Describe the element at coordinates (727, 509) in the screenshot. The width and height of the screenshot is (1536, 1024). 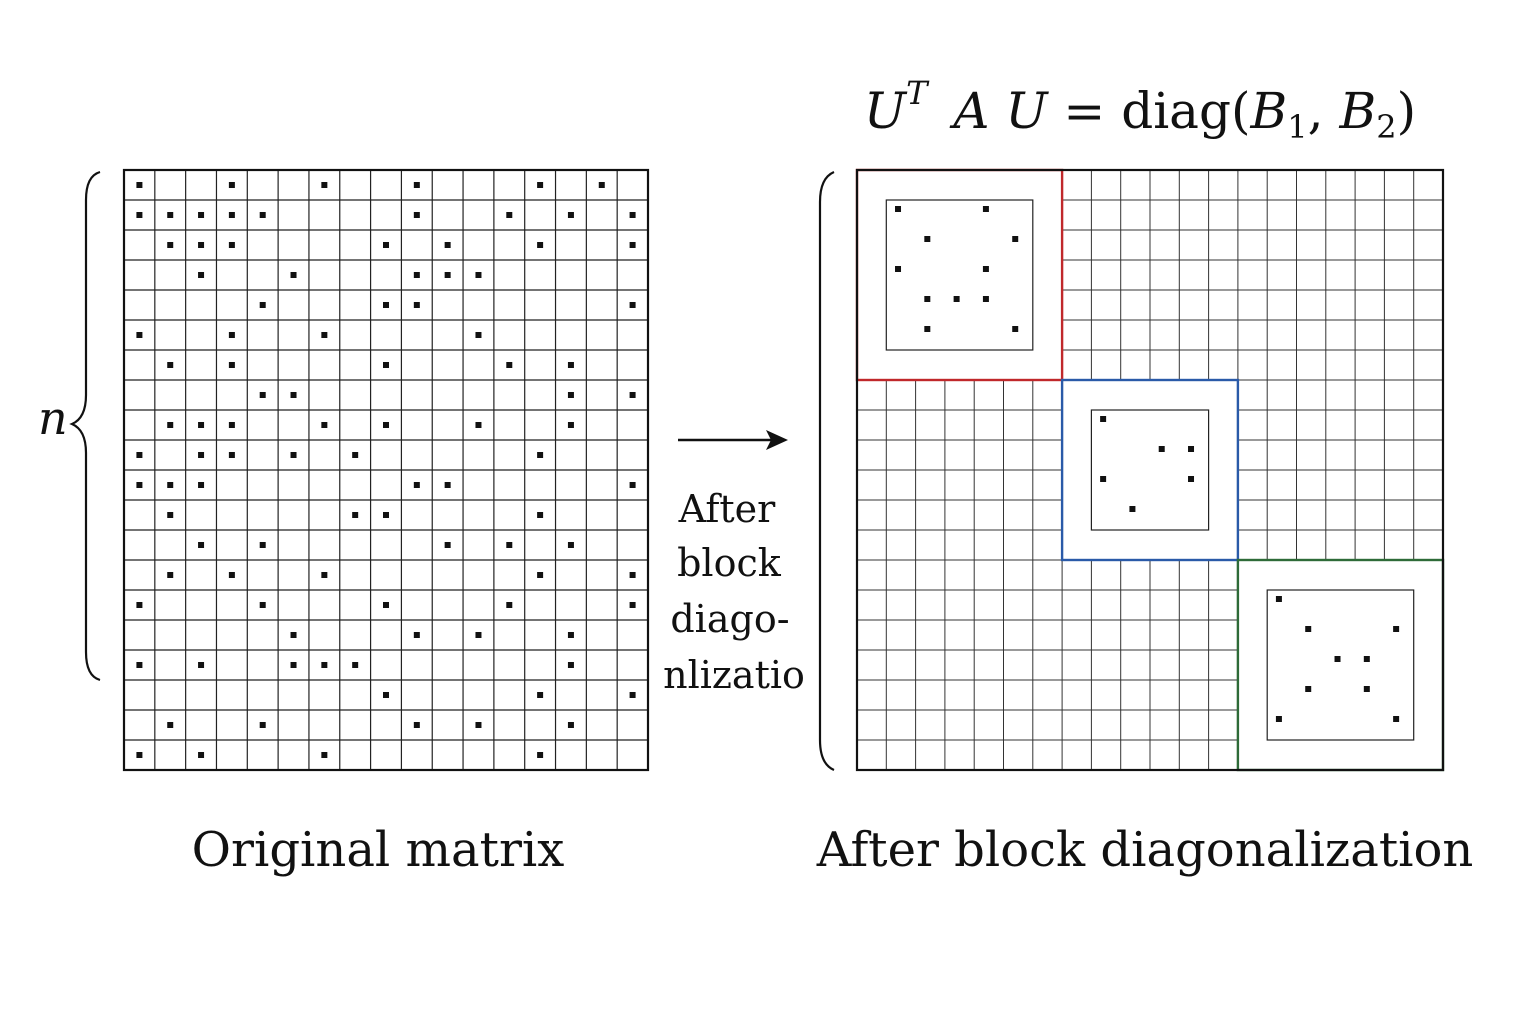
I see `arrow-label-line-1: After` at that location.